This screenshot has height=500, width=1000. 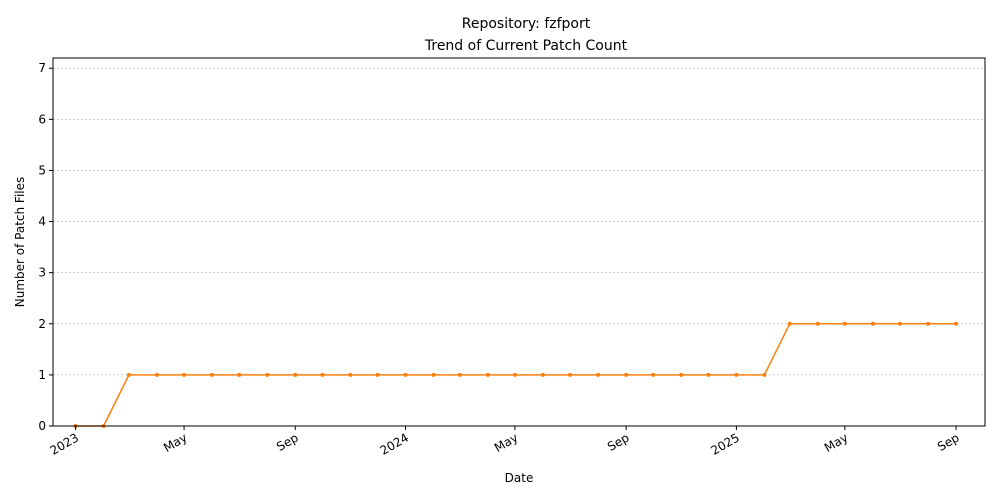 I want to click on y-tick-label: 4, so click(x=42, y=222).